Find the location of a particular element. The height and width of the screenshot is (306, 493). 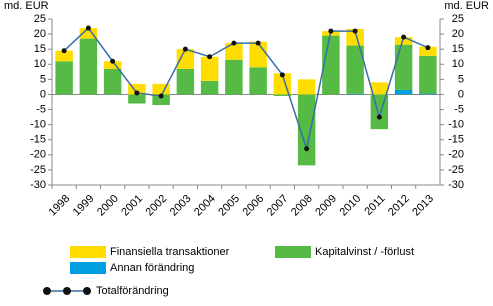

legend-label: Kapitalvinst / -förlust is located at coordinates (364, 252).